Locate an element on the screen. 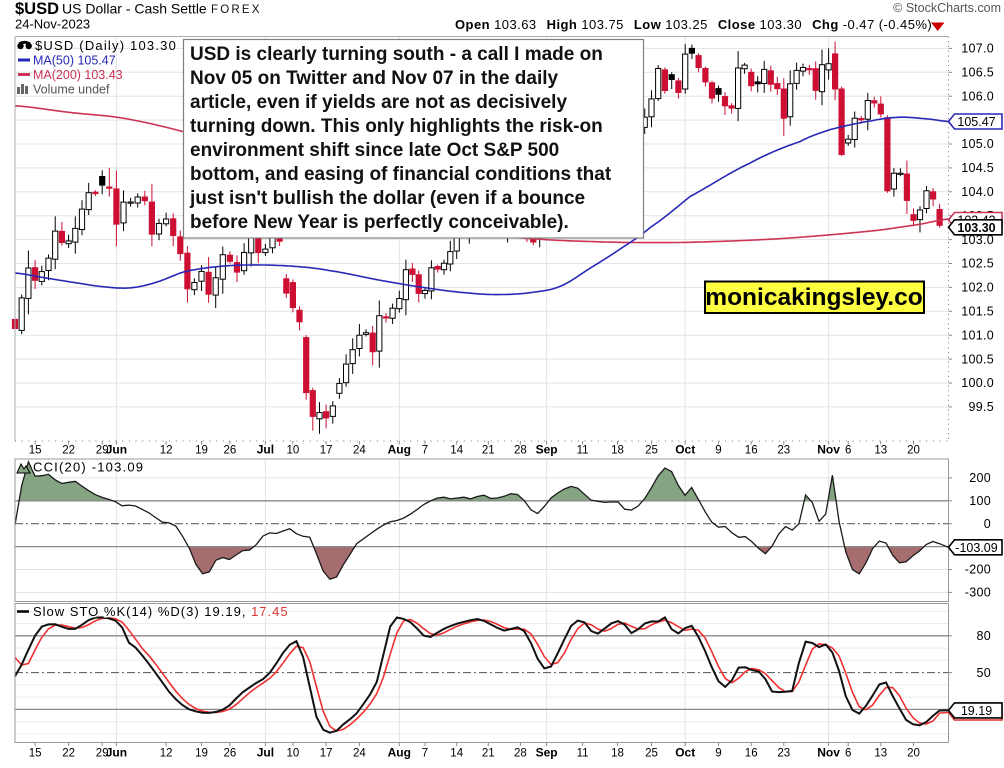  svg-text: FOREX is located at coordinates (236, 10).